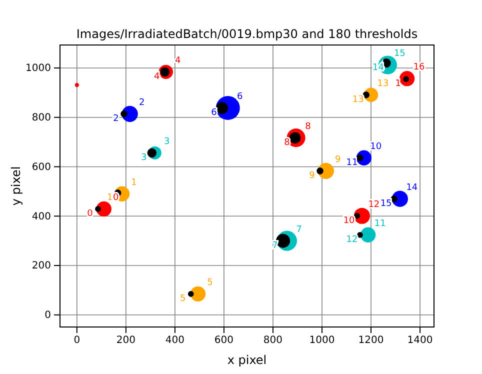  Describe the element at coordinates (371, 340) in the screenshot. I see `x-tick-label: 1200` at that location.